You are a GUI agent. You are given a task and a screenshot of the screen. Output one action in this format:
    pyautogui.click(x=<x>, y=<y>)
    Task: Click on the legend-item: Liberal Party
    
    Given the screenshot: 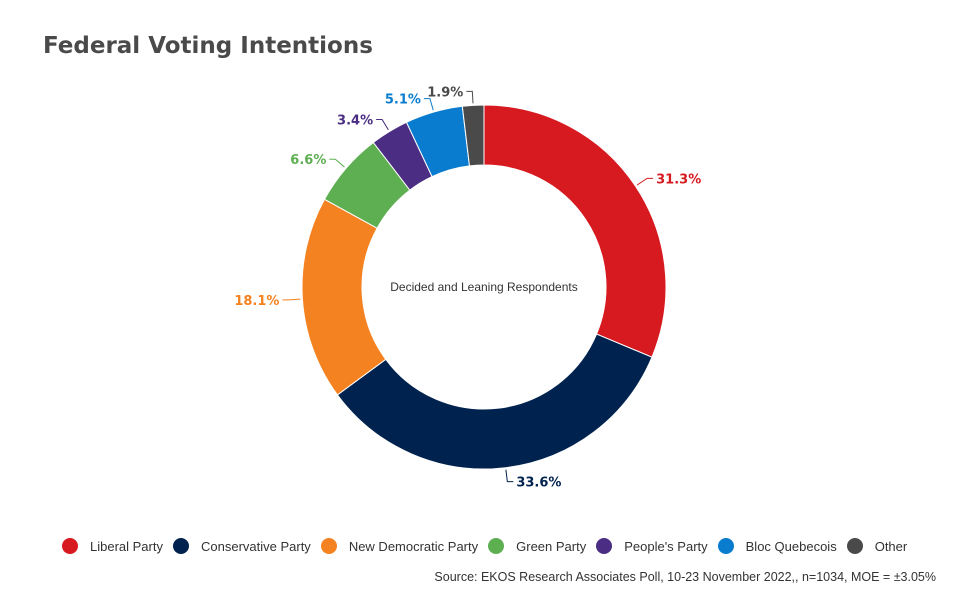 What is the action you would take?
    pyautogui.click(x=112, y=546)
    